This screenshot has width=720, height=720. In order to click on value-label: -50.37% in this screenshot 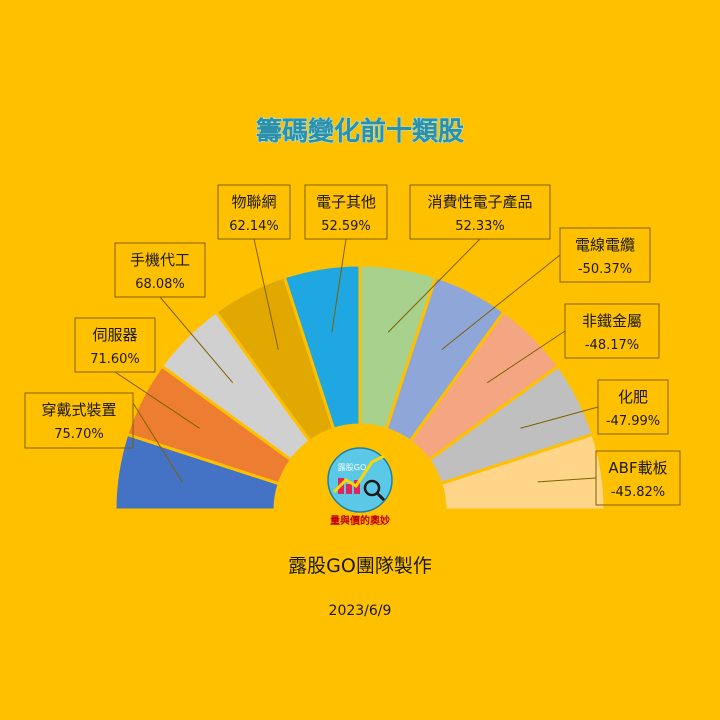, I will do `click(605, 269)`.